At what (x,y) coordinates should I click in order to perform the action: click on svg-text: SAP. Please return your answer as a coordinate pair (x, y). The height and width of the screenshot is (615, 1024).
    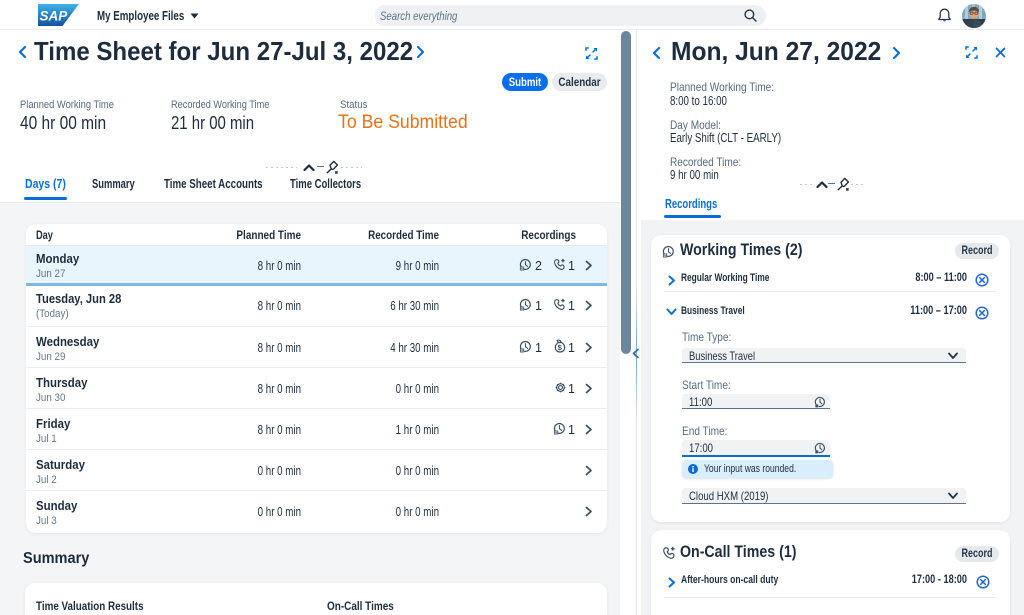
    Looking at the image, I should click on (54, 16).